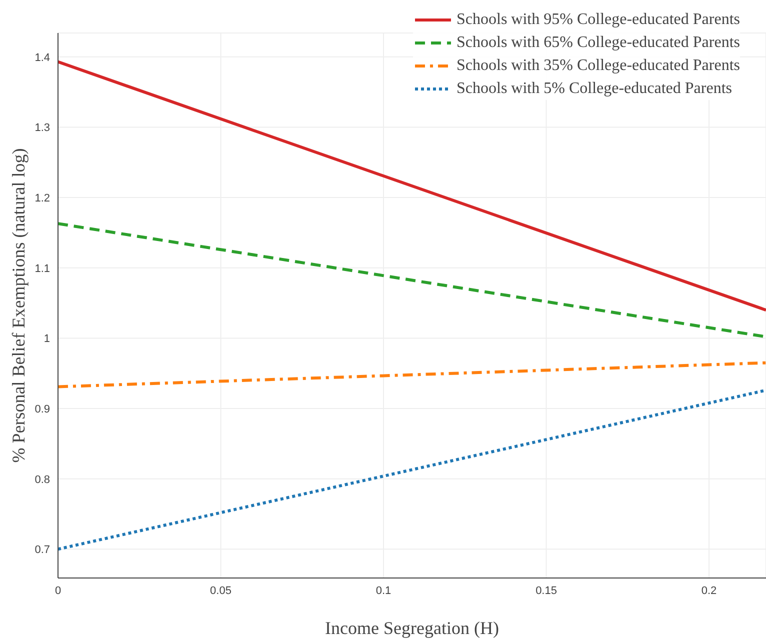 This screenshot has width=766, height=640. What do you see at coordinates (598, 19) in the screenshot?
I see `legend-label: Schools with 95% College-educated Parents` at bounding box center [598, 19].